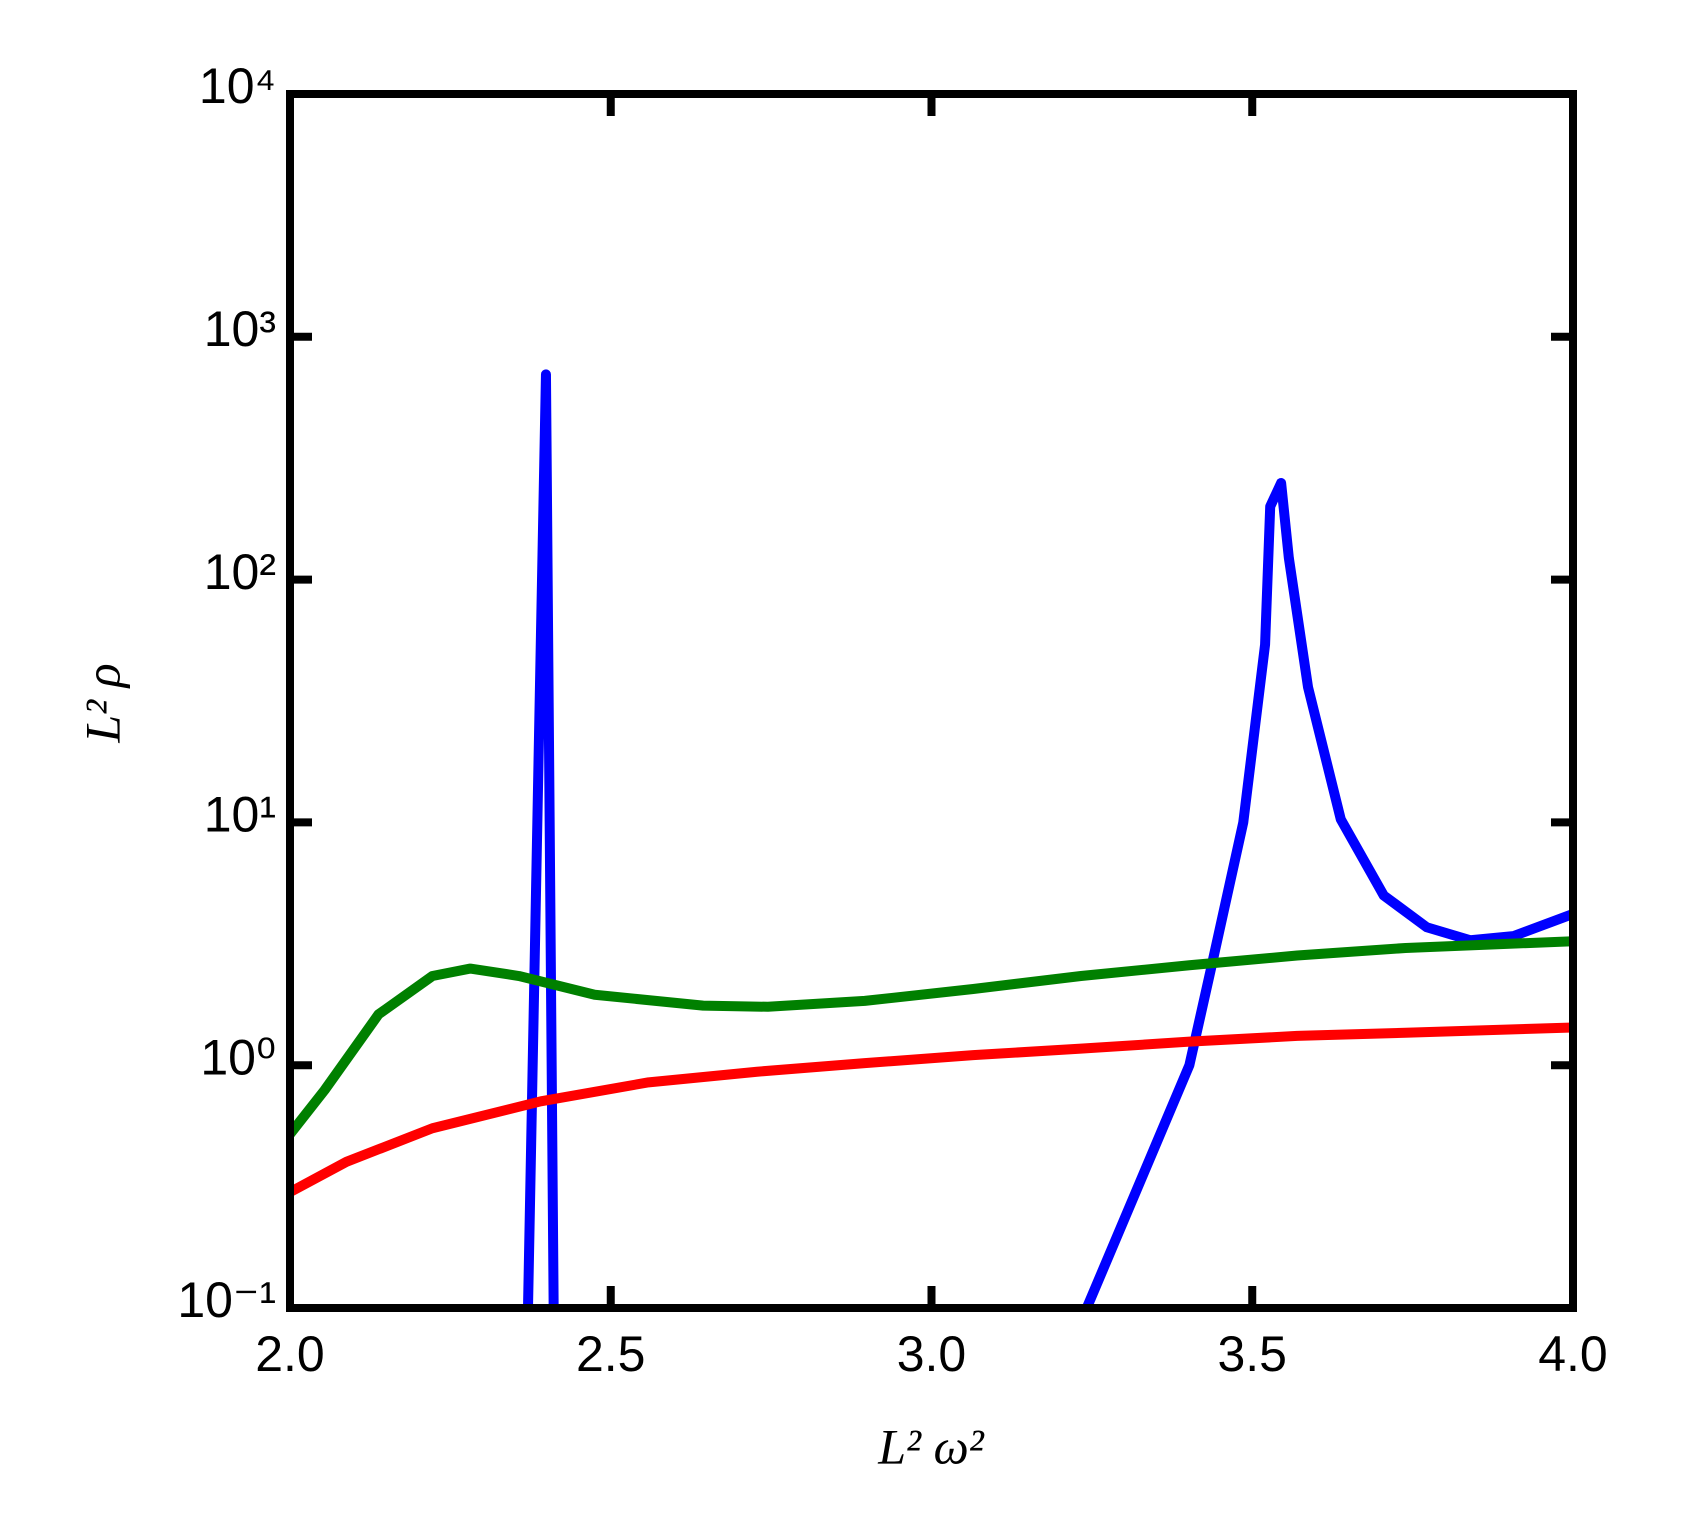 The height and width of the screenshot is (1537, 1687). I want to click on x-tick-label: 3.0, so click(932, 1354).